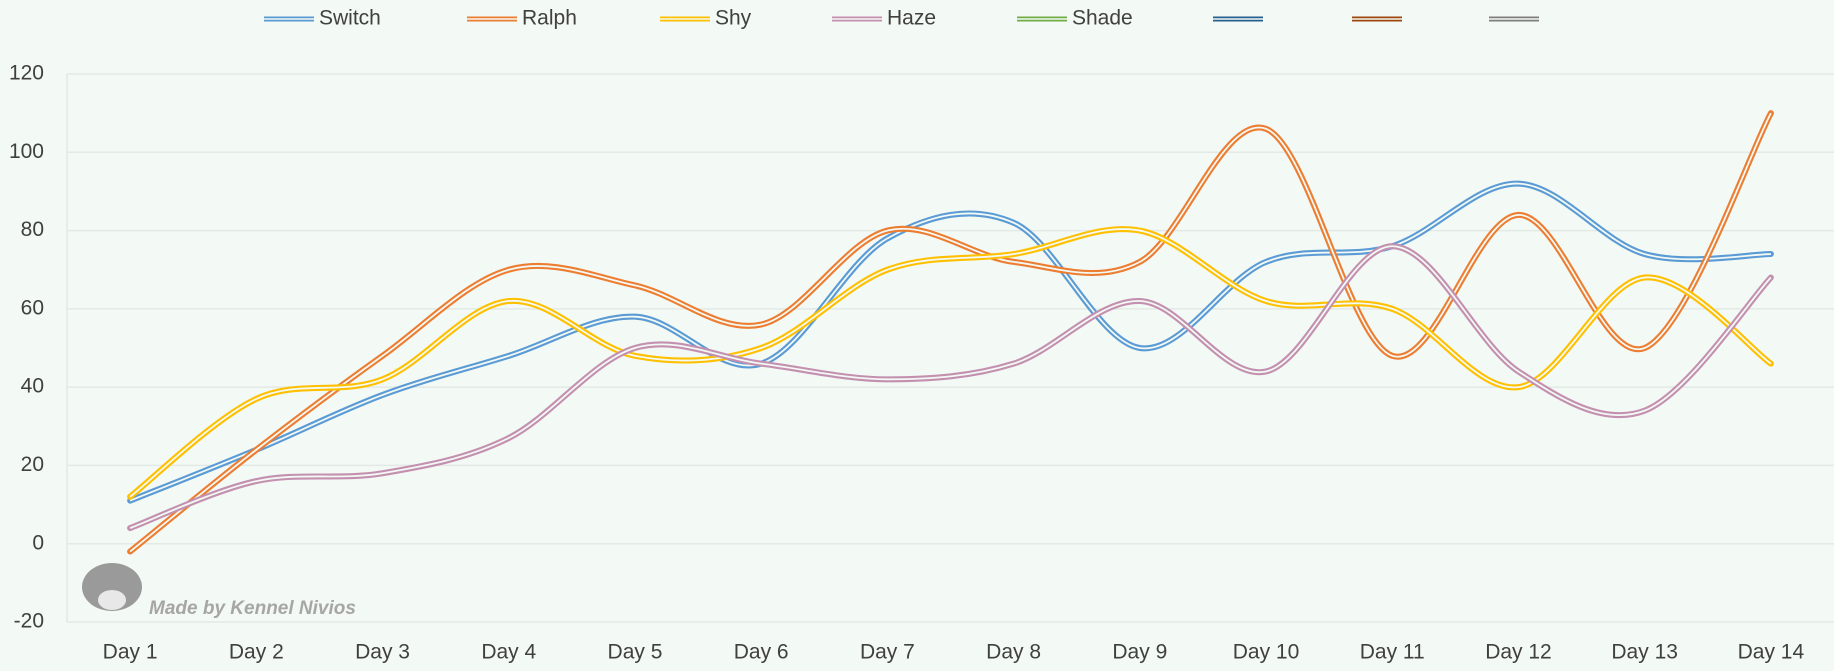  Describe the element at coordinates (635, 652) in the screenshot. I see `x-tick-label: Day 5` at that location.